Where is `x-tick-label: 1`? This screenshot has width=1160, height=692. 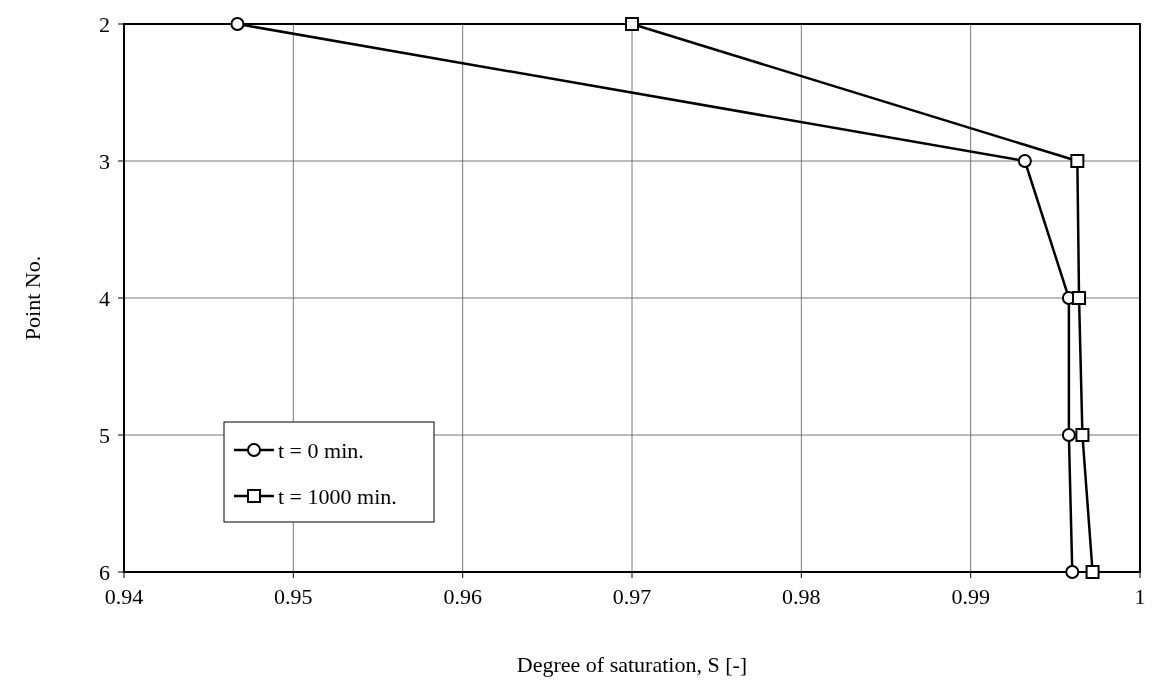
x-tick-label: 1 is located at coordinates (1140, 596).